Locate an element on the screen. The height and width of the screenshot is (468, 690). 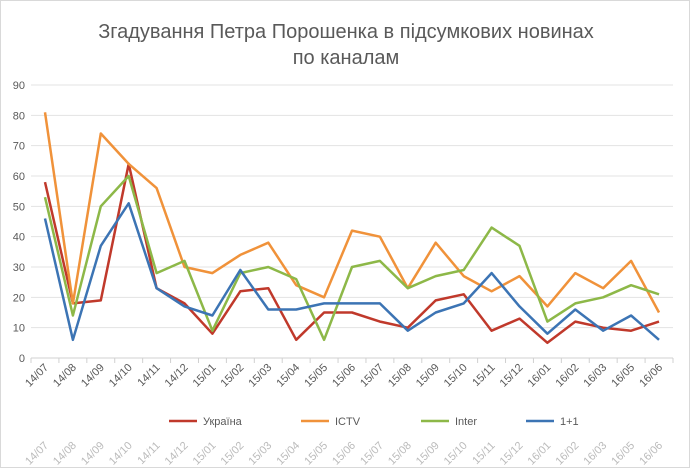
x-tick-label-ghost: 14/12 is located at coordinates (177, 454).